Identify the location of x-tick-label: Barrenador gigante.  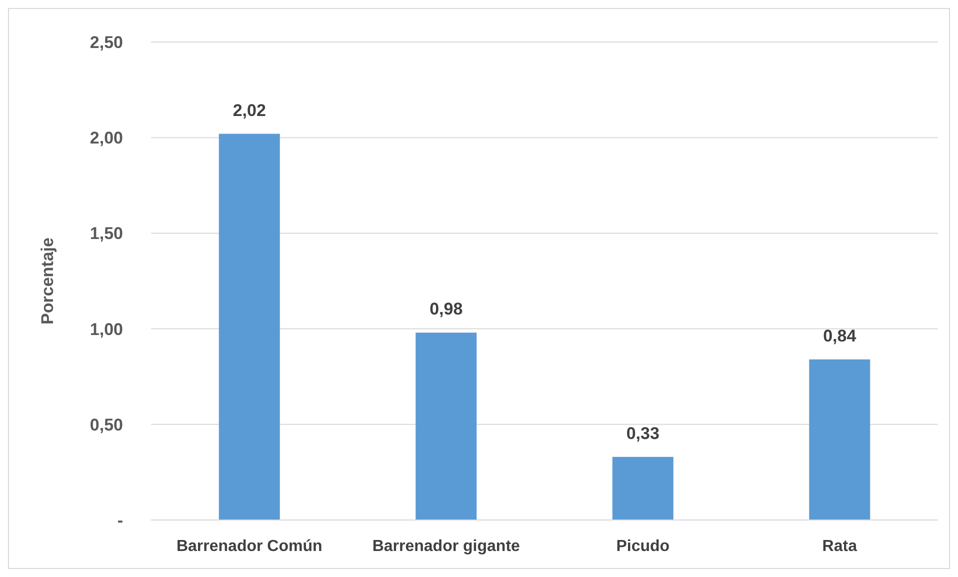
(446, 546).